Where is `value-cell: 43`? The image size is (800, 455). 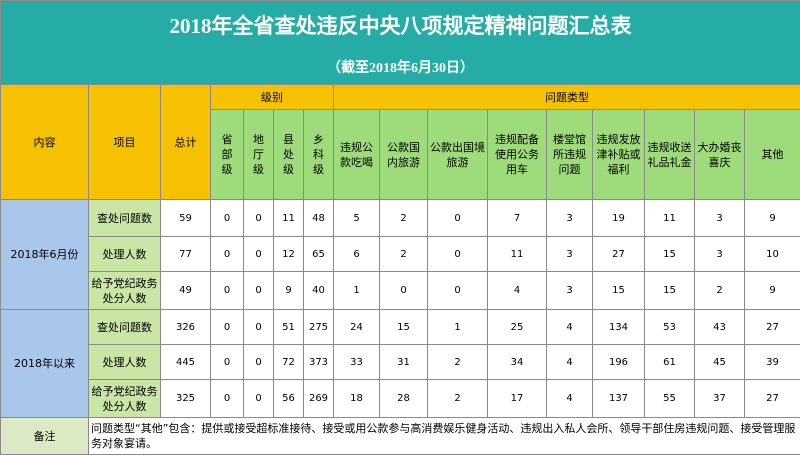
value-cell: 43 is located at coordinates (719, 327).